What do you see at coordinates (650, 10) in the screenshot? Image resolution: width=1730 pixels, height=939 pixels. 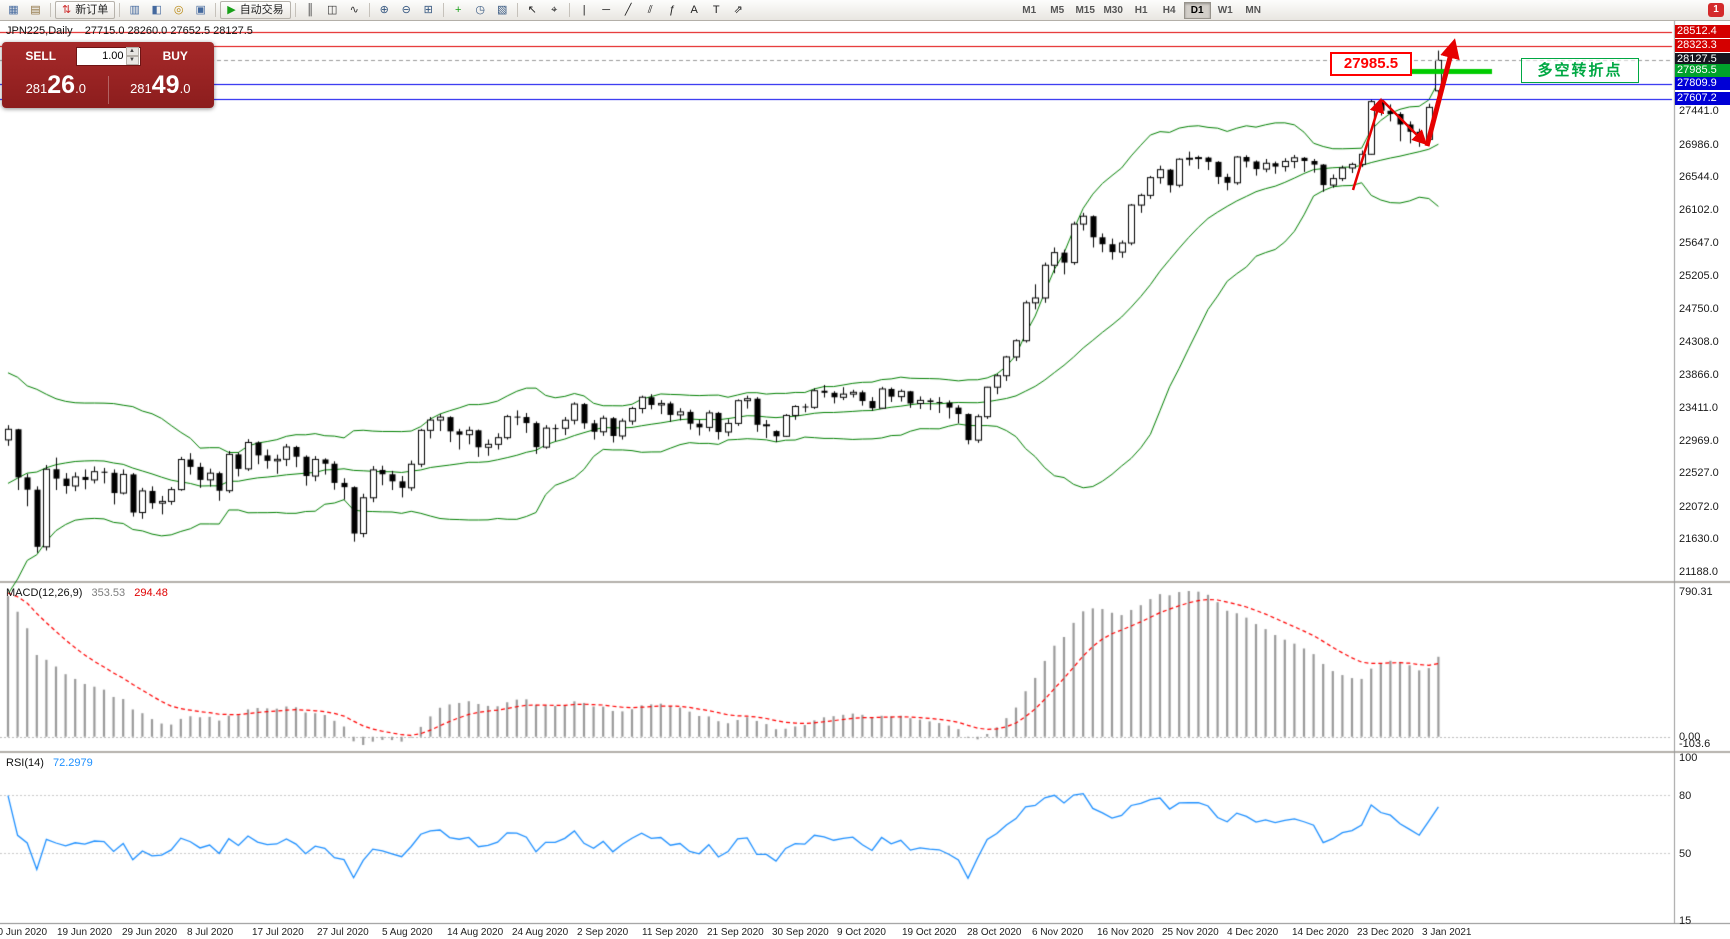 I see `channel-icon: ⫽` at bounding box center [650, 10].